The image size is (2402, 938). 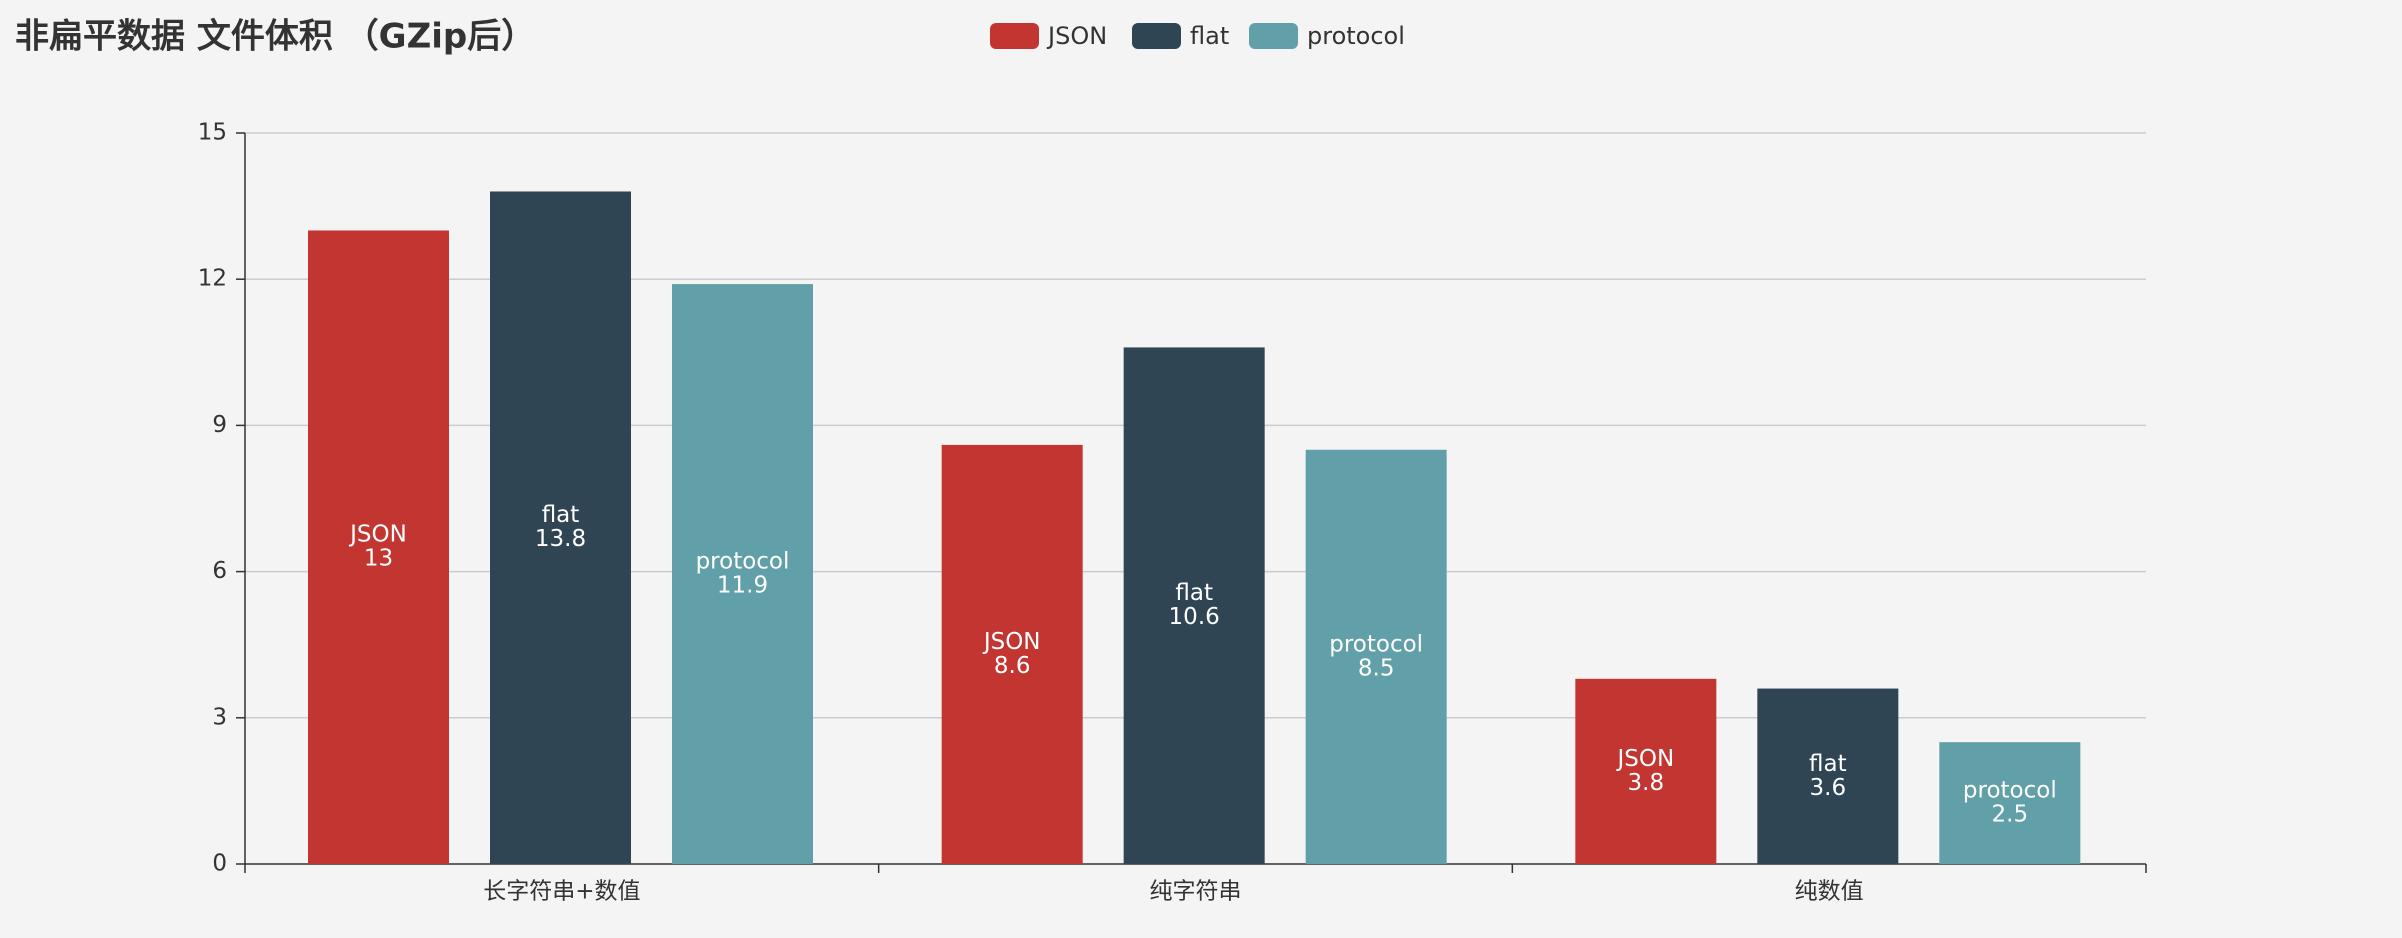 What do you see at coordinates (212, 279) in the screenshot?
I see `y-tick-label: 12` at bounding box center [212, 279].